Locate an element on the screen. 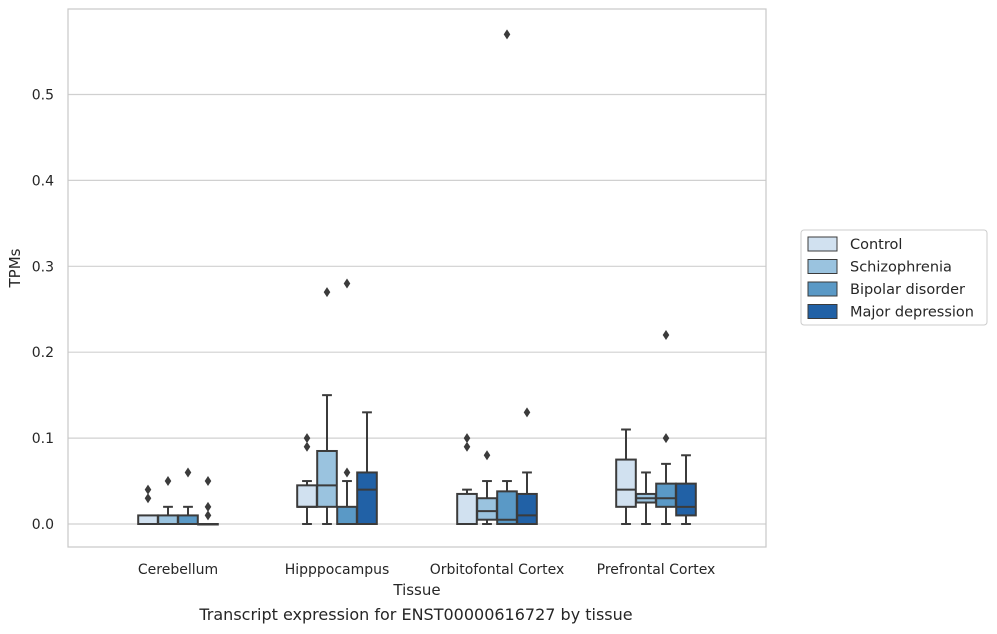  legend-label: Control is located at coordinates (876, 245).